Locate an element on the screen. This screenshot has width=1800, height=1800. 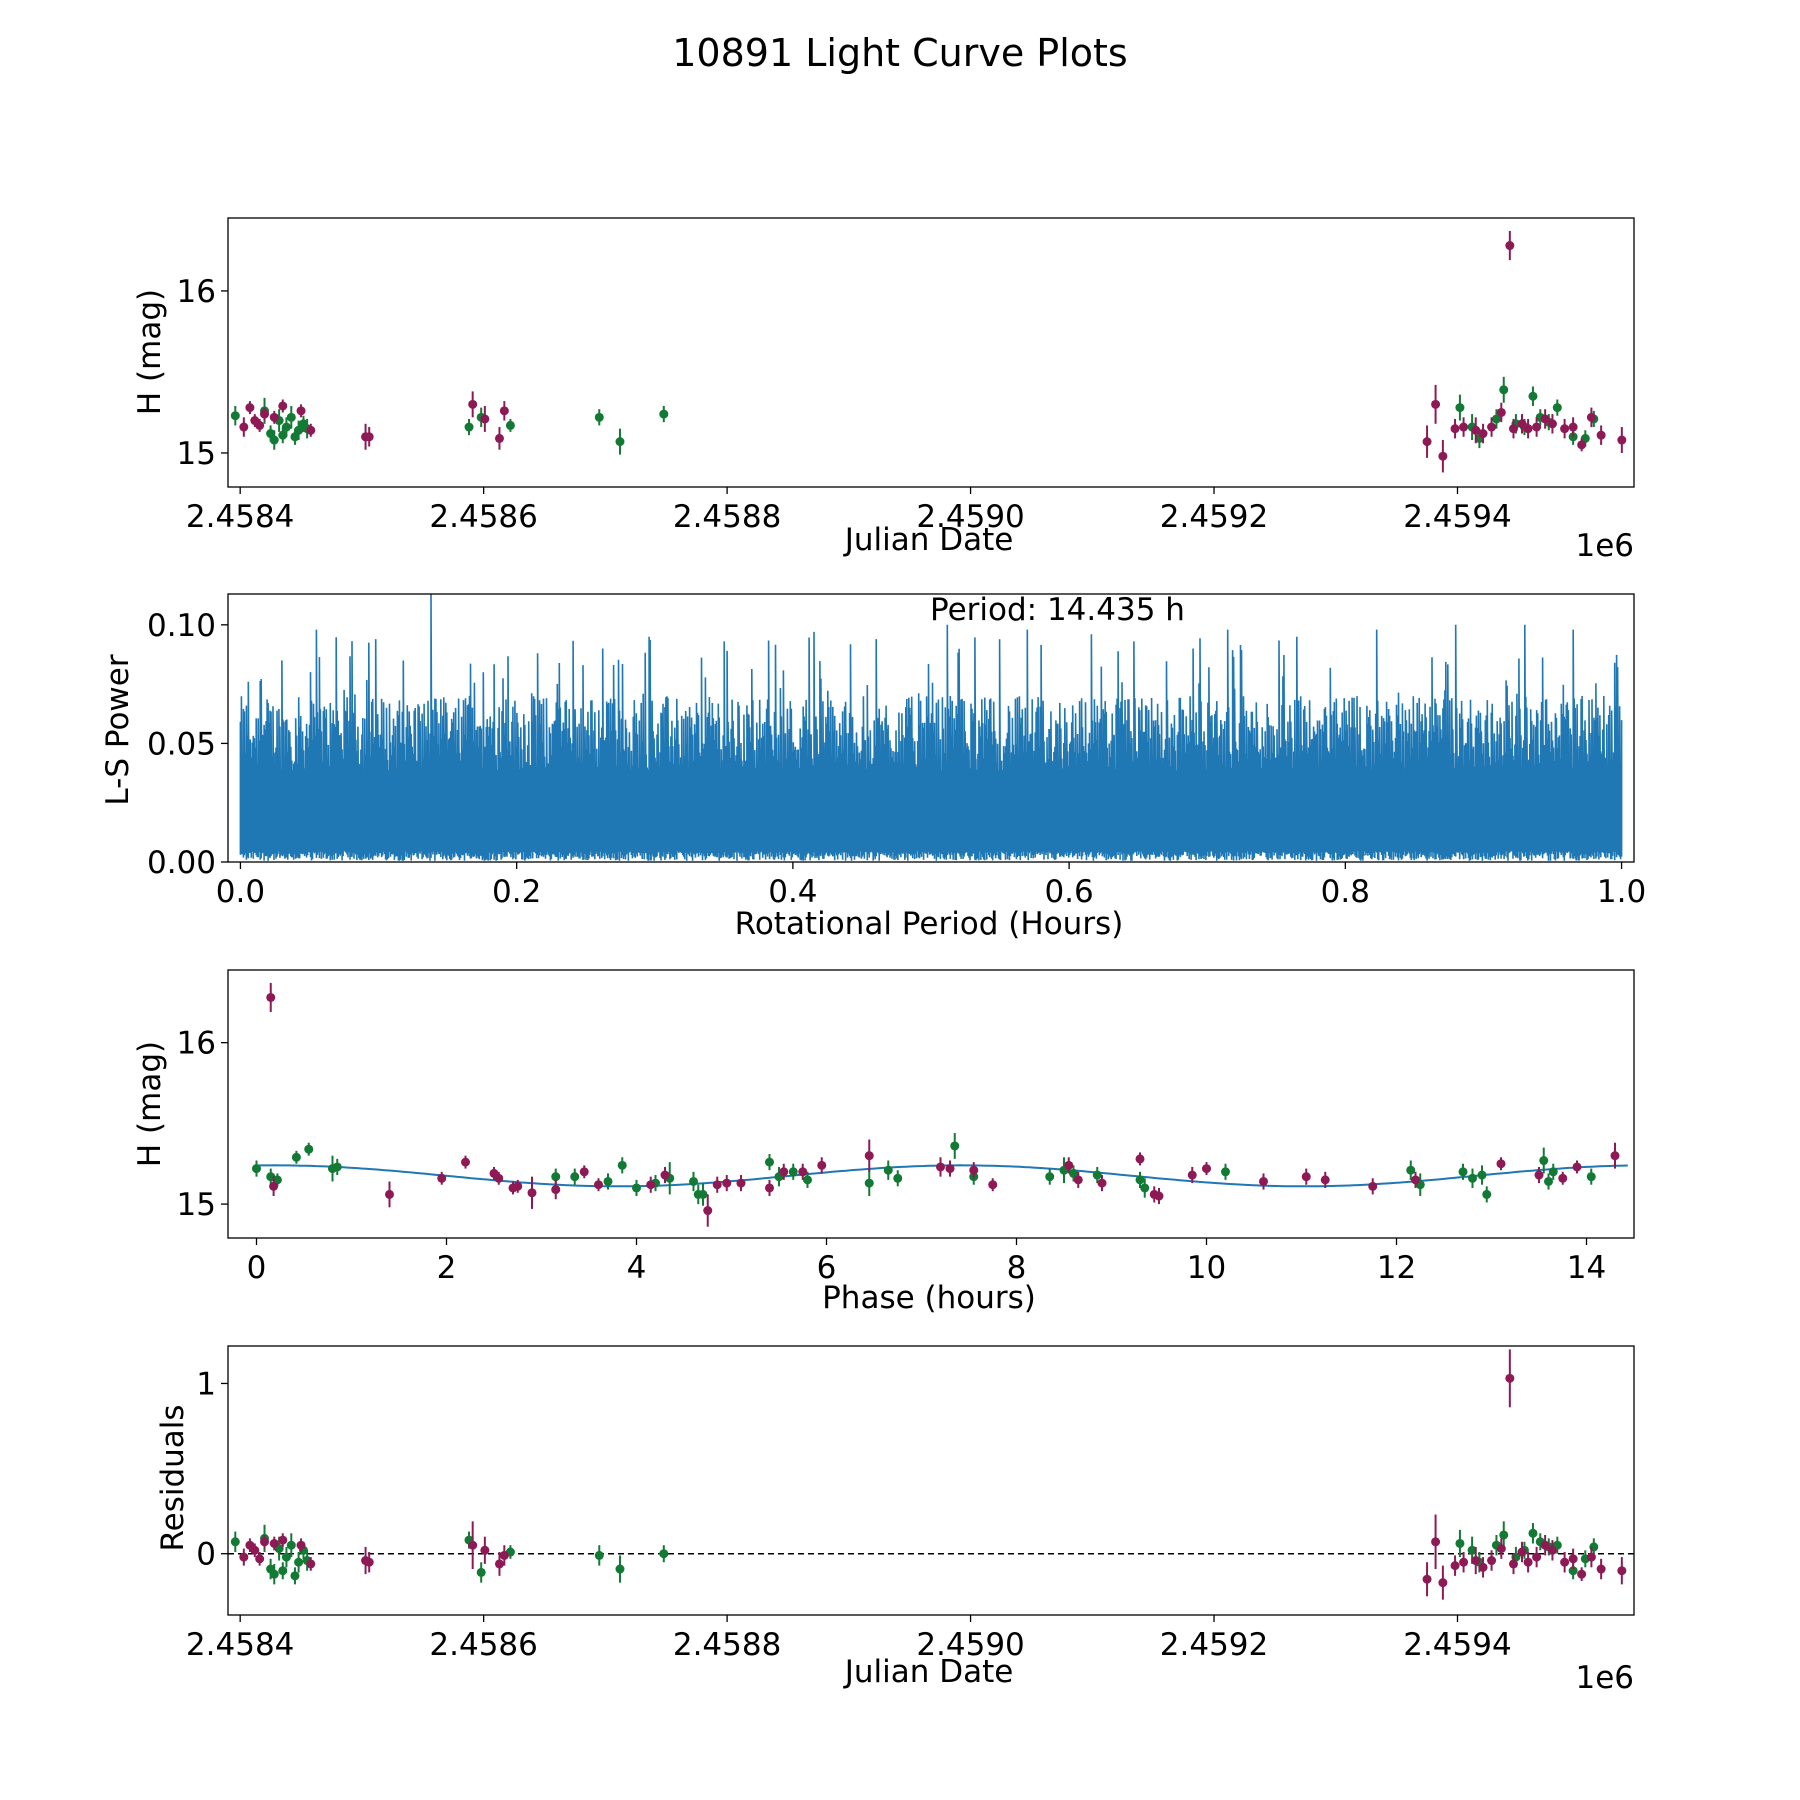
periodogram-ytick-label: 0.00 is located at coordinates (181, 863).